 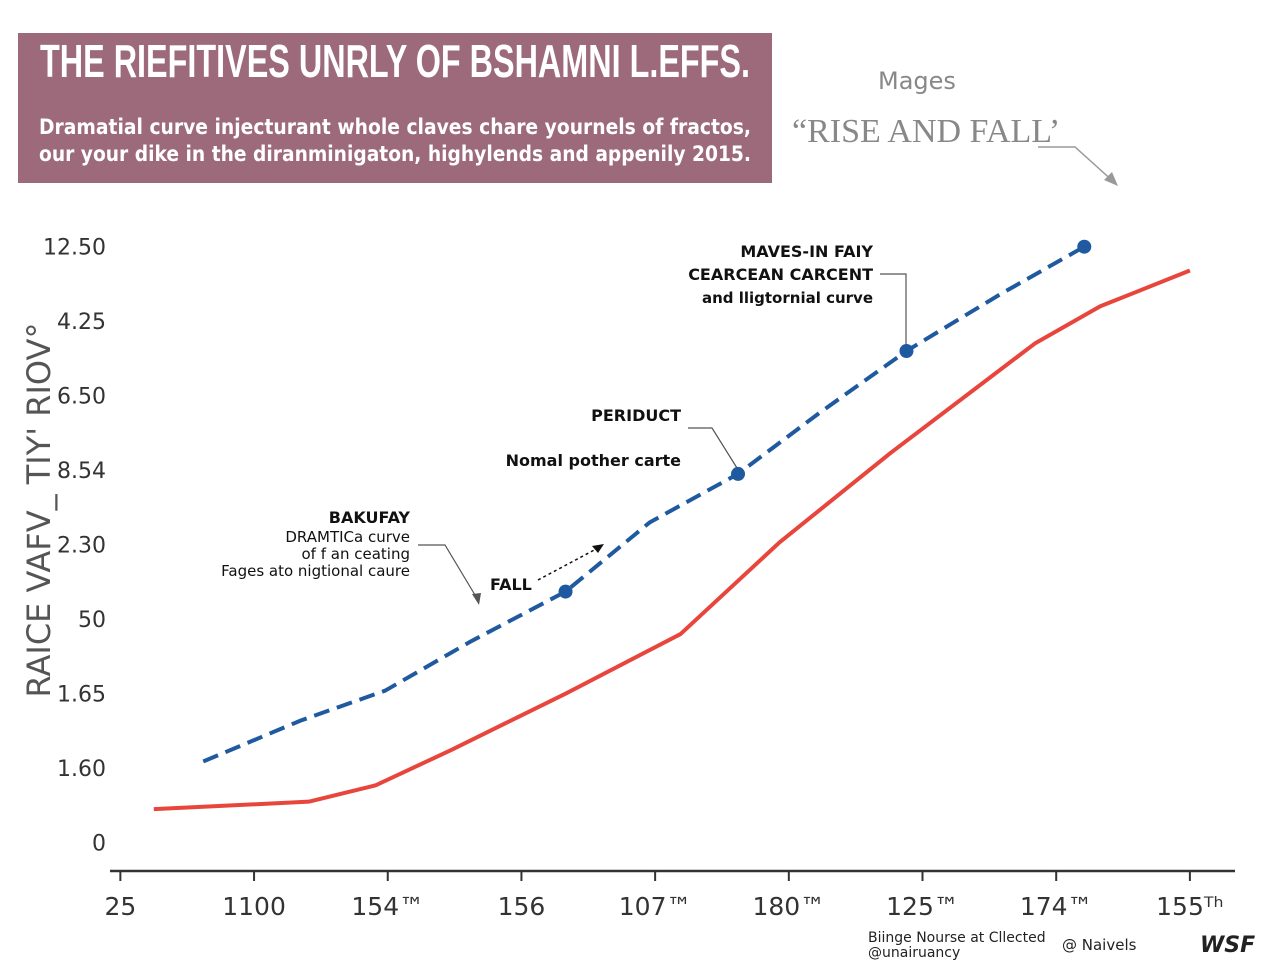 What do you see at coordinates (395, 108) in the screenshot?
I see `title-box` at bounding box center [395, 108].